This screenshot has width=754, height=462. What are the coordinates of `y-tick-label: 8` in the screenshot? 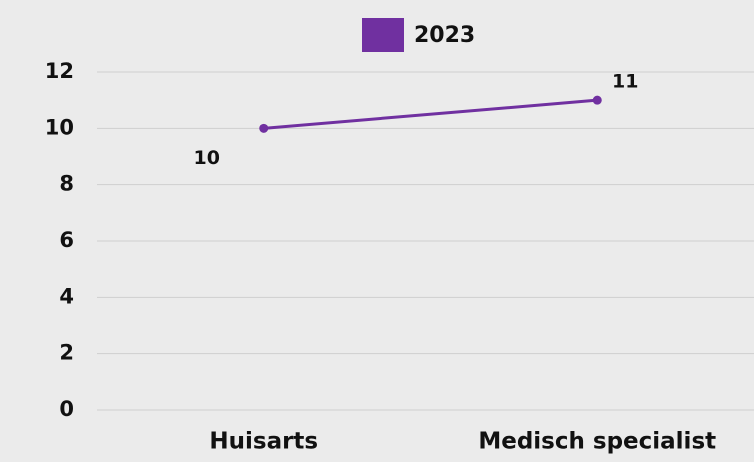 It's located at (66, 184).